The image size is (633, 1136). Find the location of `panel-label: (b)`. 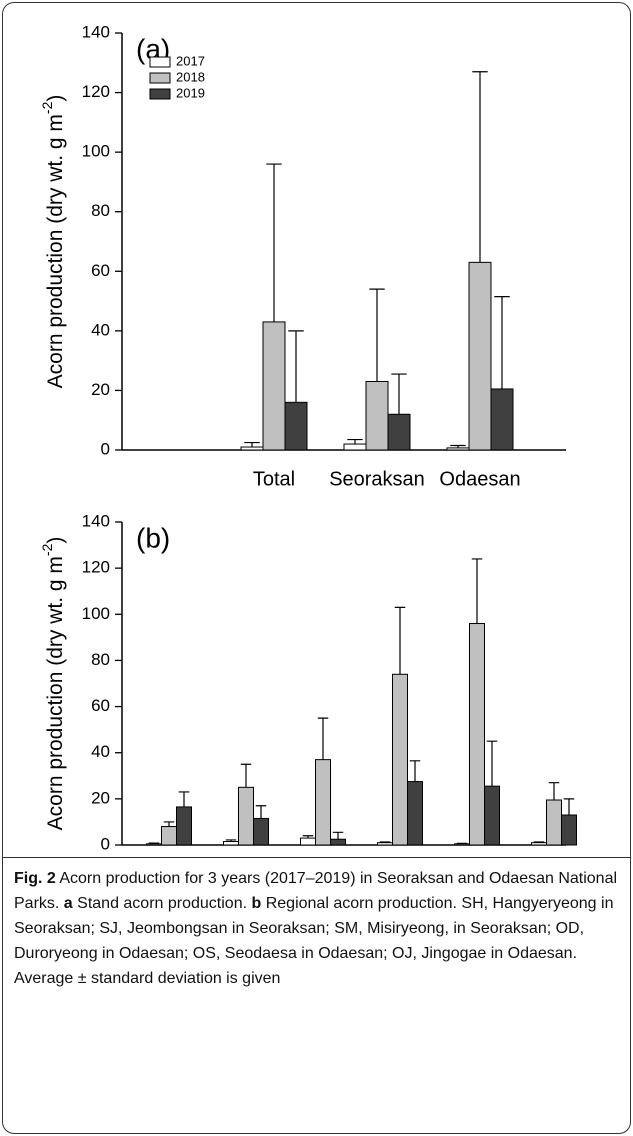

panel-label: (b) is located at coordinates (153, 537).